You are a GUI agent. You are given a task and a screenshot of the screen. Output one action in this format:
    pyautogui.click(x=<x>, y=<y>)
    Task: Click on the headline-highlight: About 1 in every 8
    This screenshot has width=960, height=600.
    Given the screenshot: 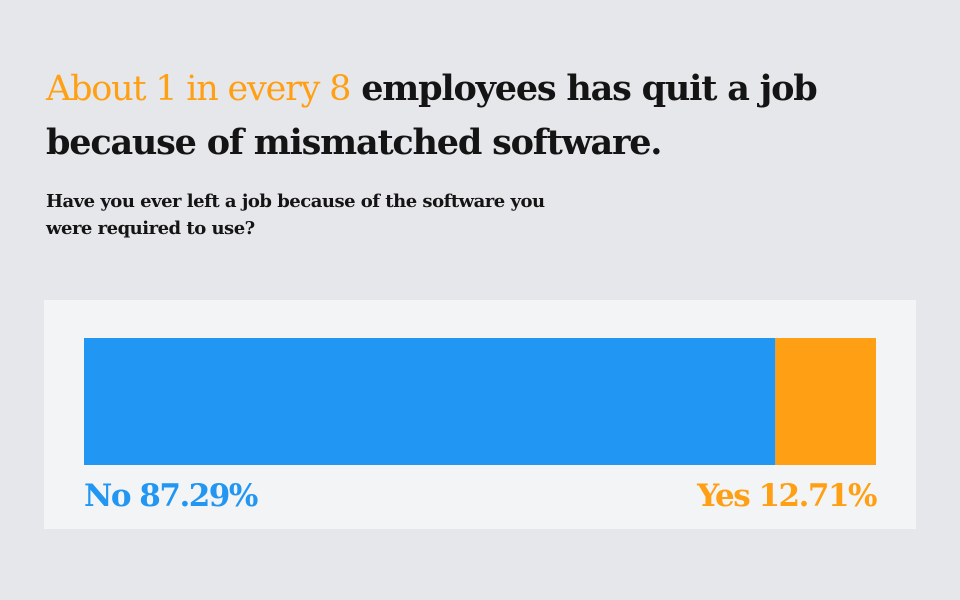 What is the action you would take?
    pyautogui.click(x=198, y=89)
    